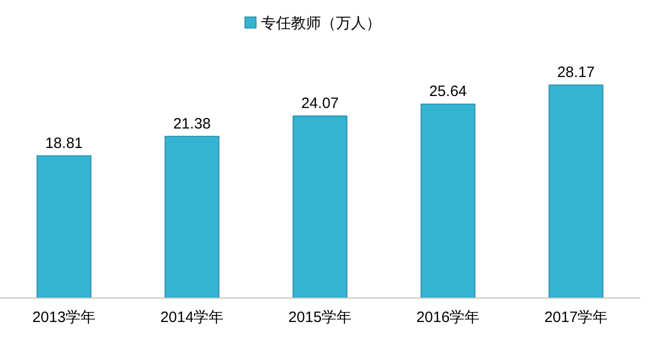 Image resolution: width=650 pixels, height=340 pixels. What do you see at coordinates (576, 317) in the screenshot?
I see `x-tick-label: 2017学年` at bounding box center [576, 317].